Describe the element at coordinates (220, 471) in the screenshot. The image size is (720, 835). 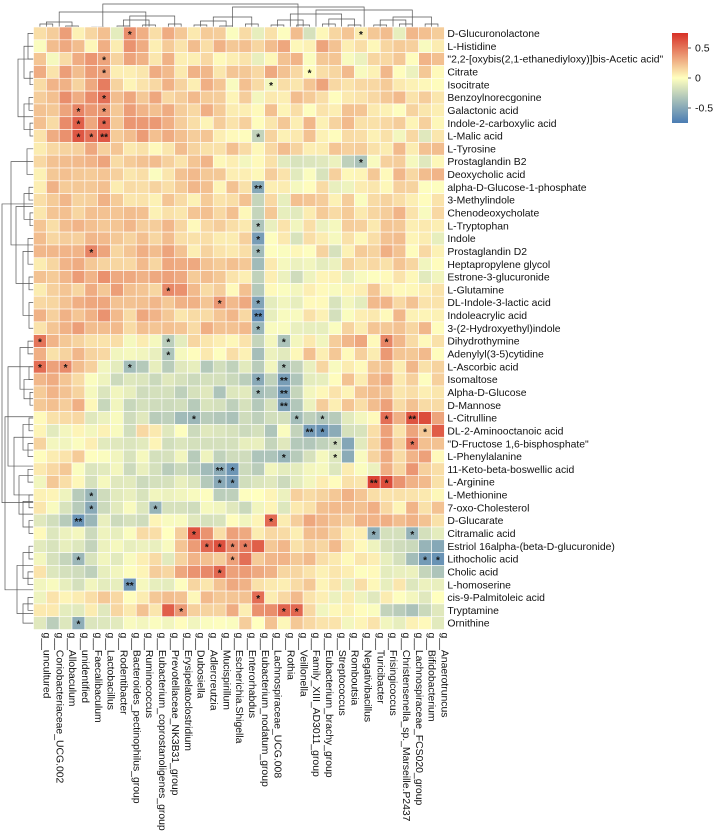
I see `significance-star: **` at that location.